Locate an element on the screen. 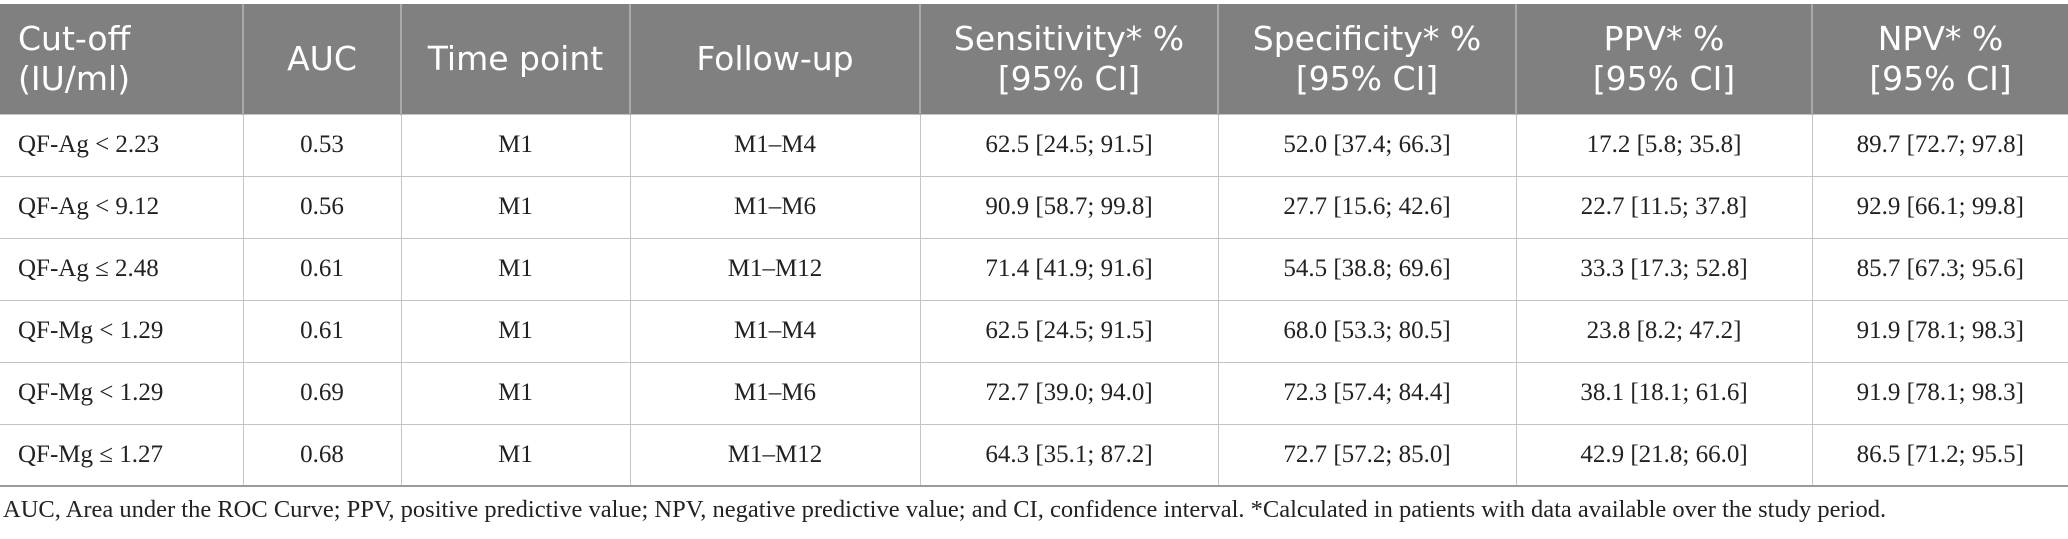  header-npv: NPV* % [95% CI] is located at coordinates (1940, 59).